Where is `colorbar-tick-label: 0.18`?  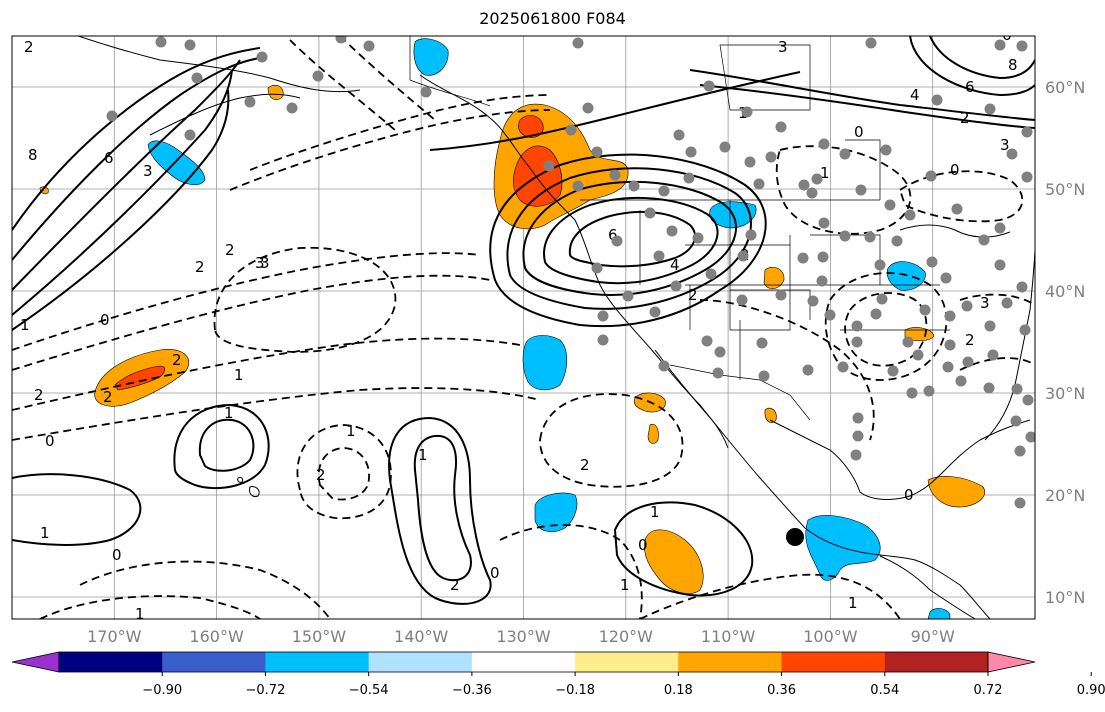 colorbar-tick-label: 0.18 is located at coordinates (678, 690).